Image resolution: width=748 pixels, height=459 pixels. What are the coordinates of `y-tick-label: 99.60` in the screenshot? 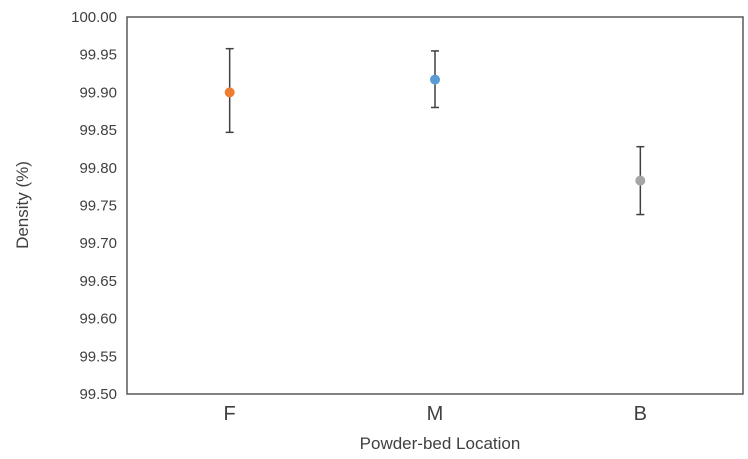 It's located at (98, 319).